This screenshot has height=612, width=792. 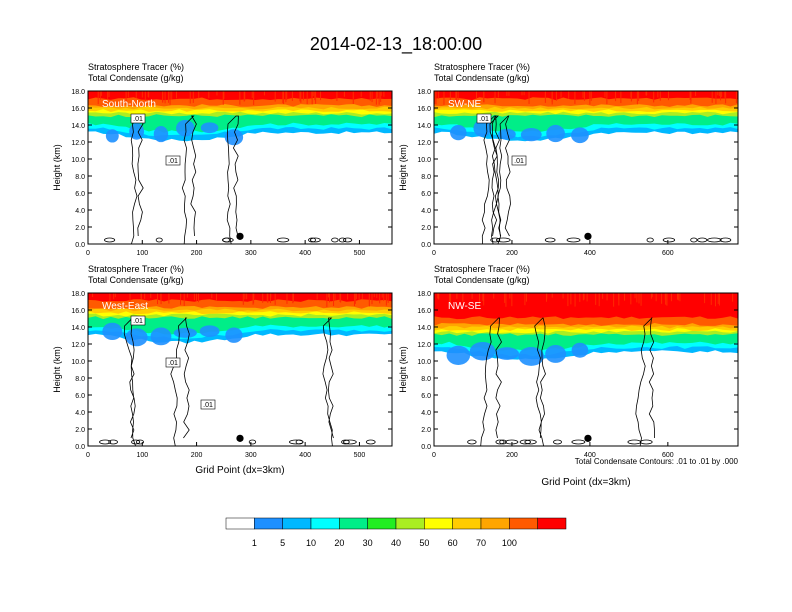 What do you see at coordinates (360, 455) in the screenshot?
I see `x-tick-label: 500` at bounding box center [360, 455].